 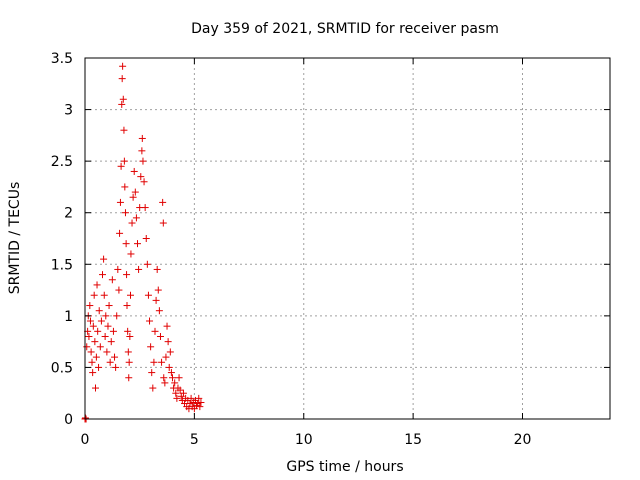 I want to click on y-tick-label: 0, so click(x=68, y=420).